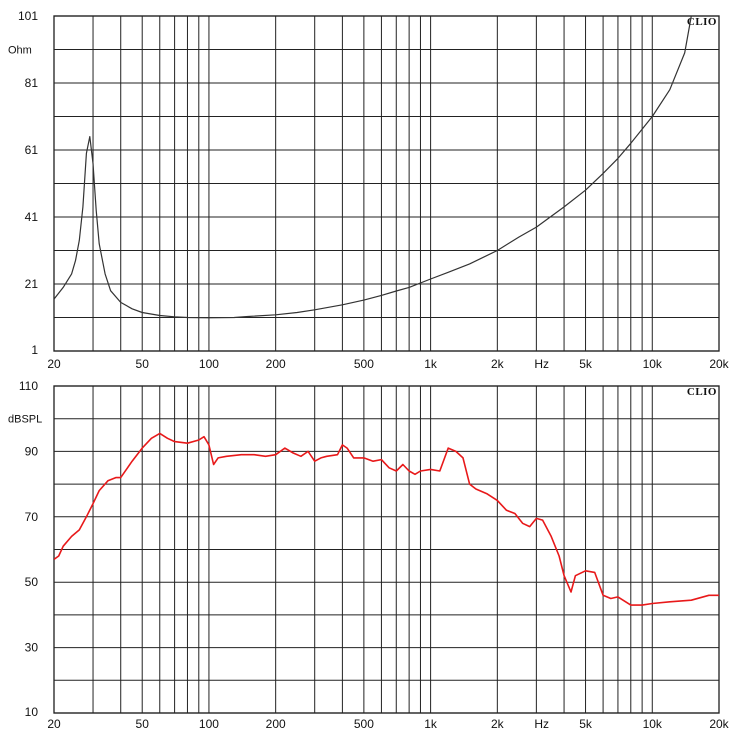 The image size is (750, 750). I want to click on spl-xtick-label: 100, so click(209, 724).